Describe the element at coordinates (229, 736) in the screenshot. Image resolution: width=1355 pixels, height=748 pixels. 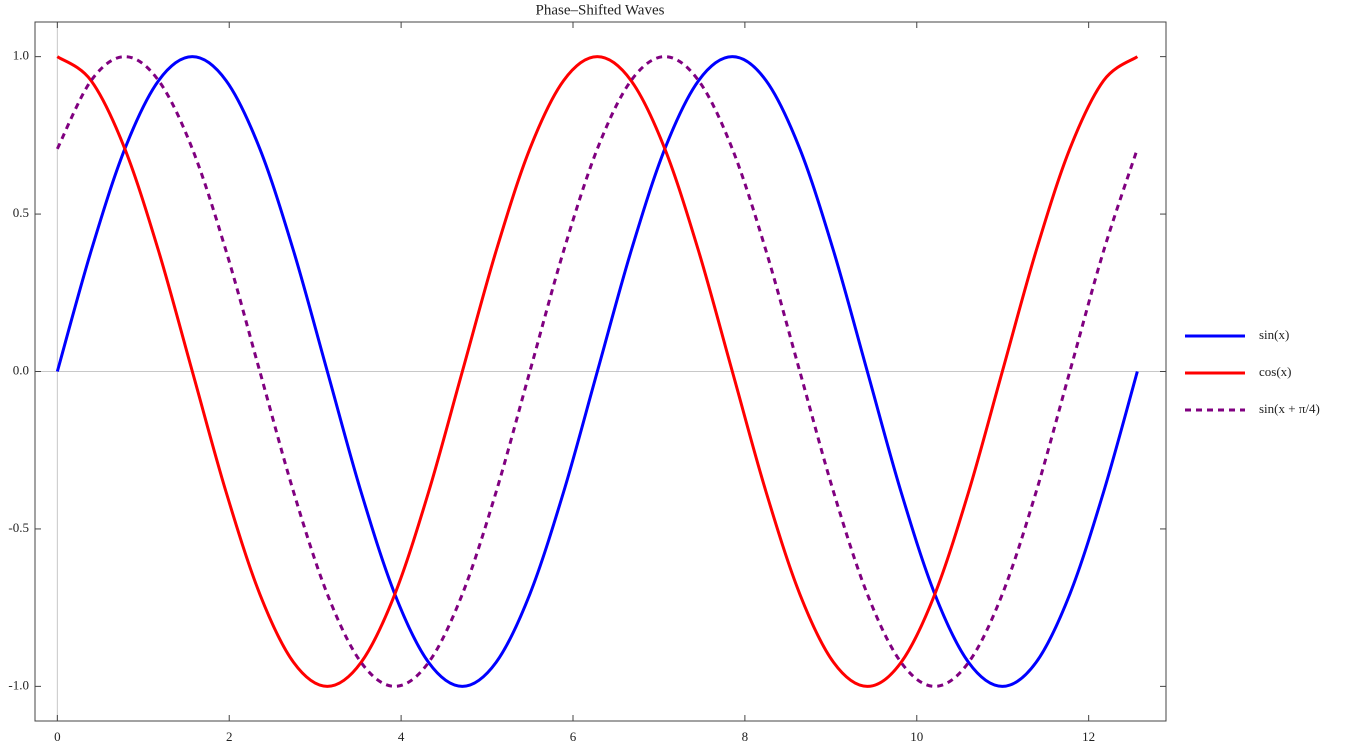
I see `x-tick-label: 2` at that location.